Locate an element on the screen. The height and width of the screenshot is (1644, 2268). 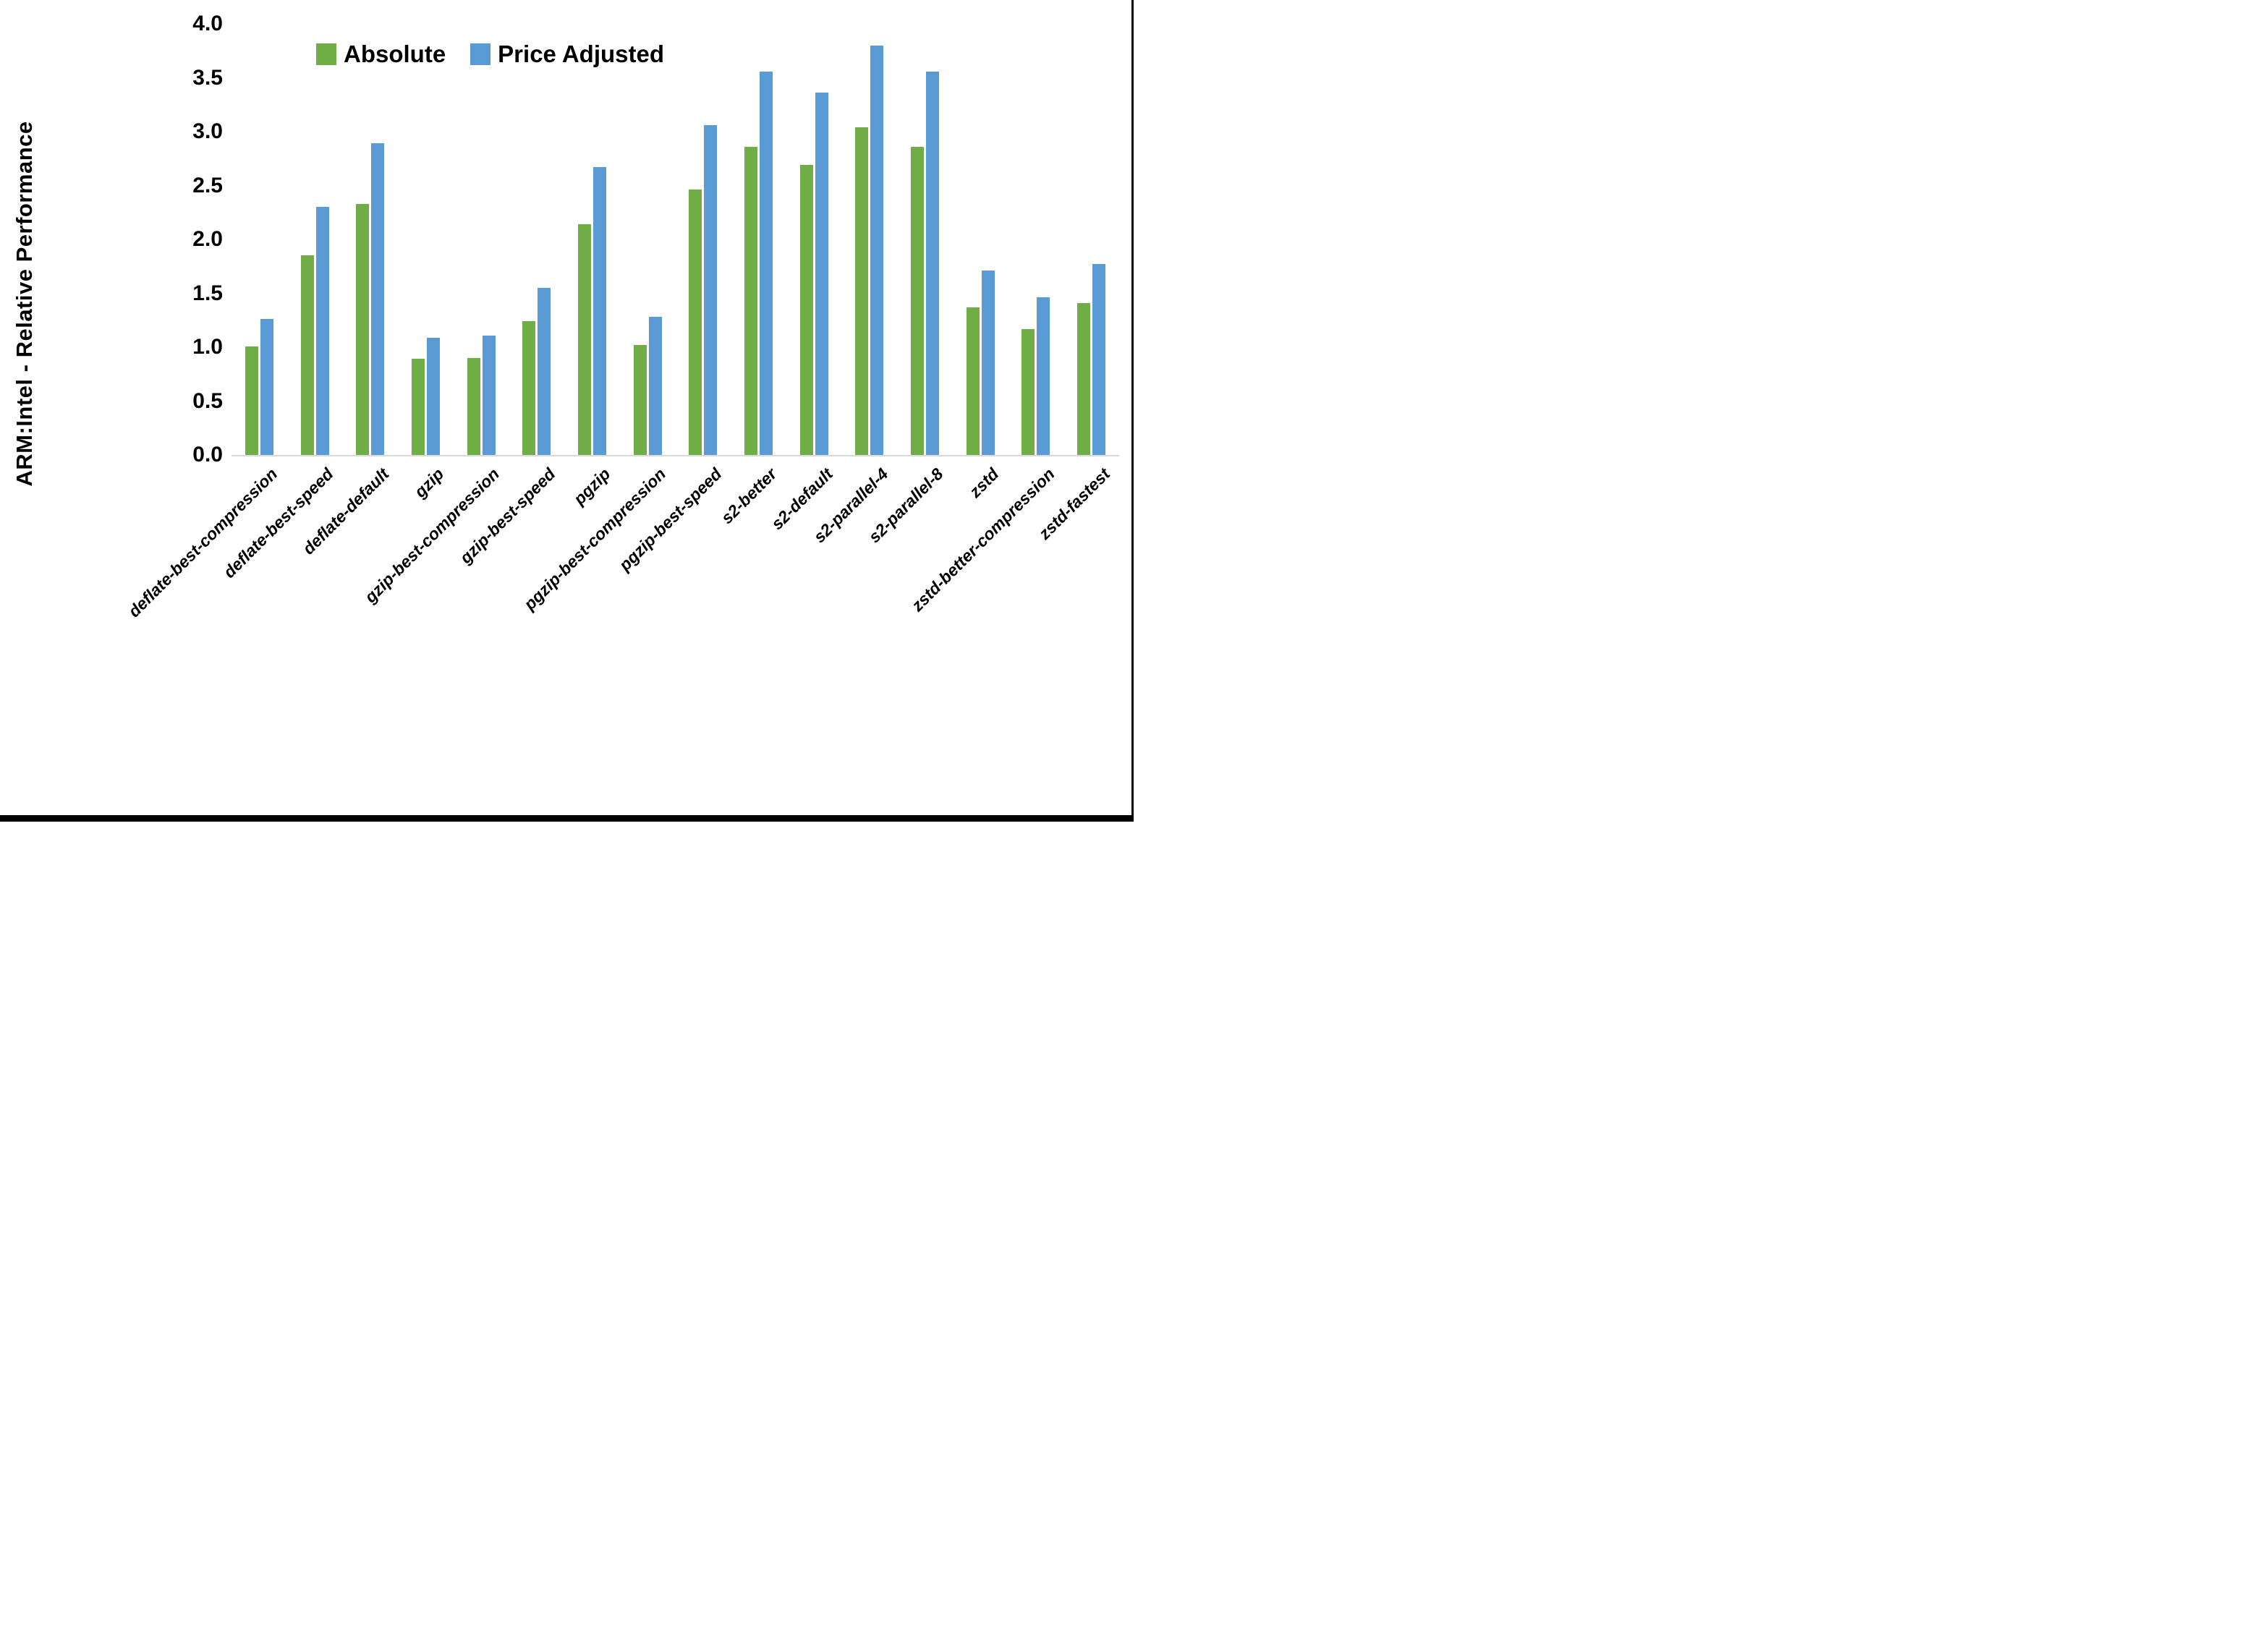
bar-price-adjusted-pgzip is located at coordinates (599, 311).